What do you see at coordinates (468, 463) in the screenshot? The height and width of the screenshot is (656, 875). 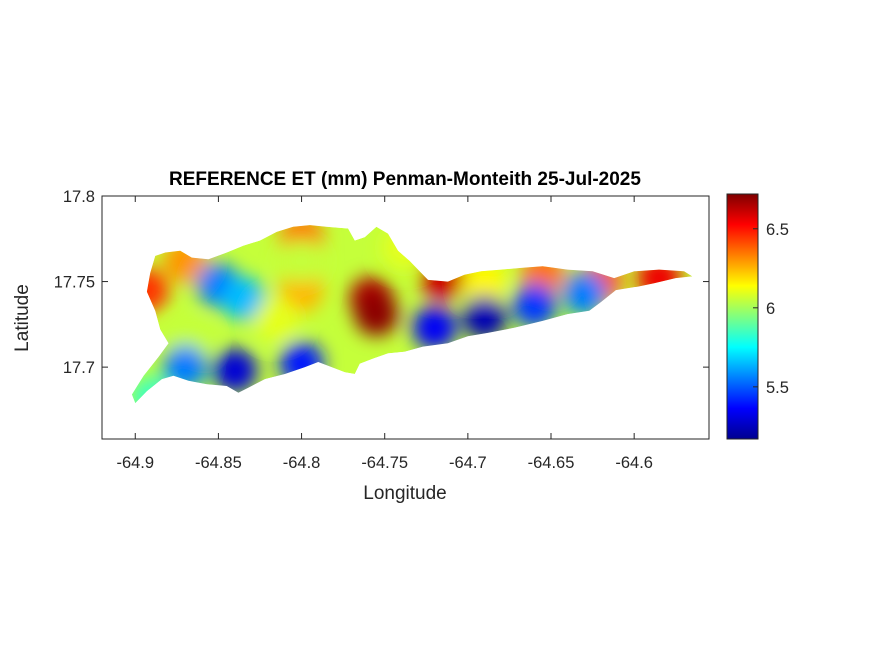 I see `x-tick-label: -64.7` at bounding box center [468, 463].